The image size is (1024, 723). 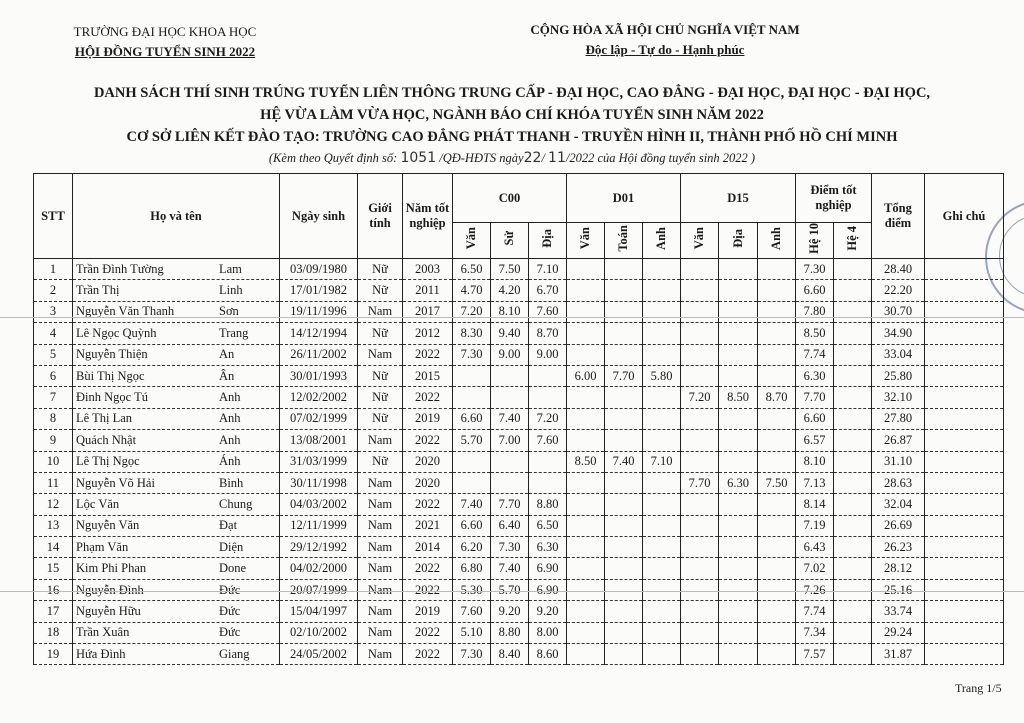 I want to click on cell-name: An Nguyễn Thiện, so click(x=176, y=355).